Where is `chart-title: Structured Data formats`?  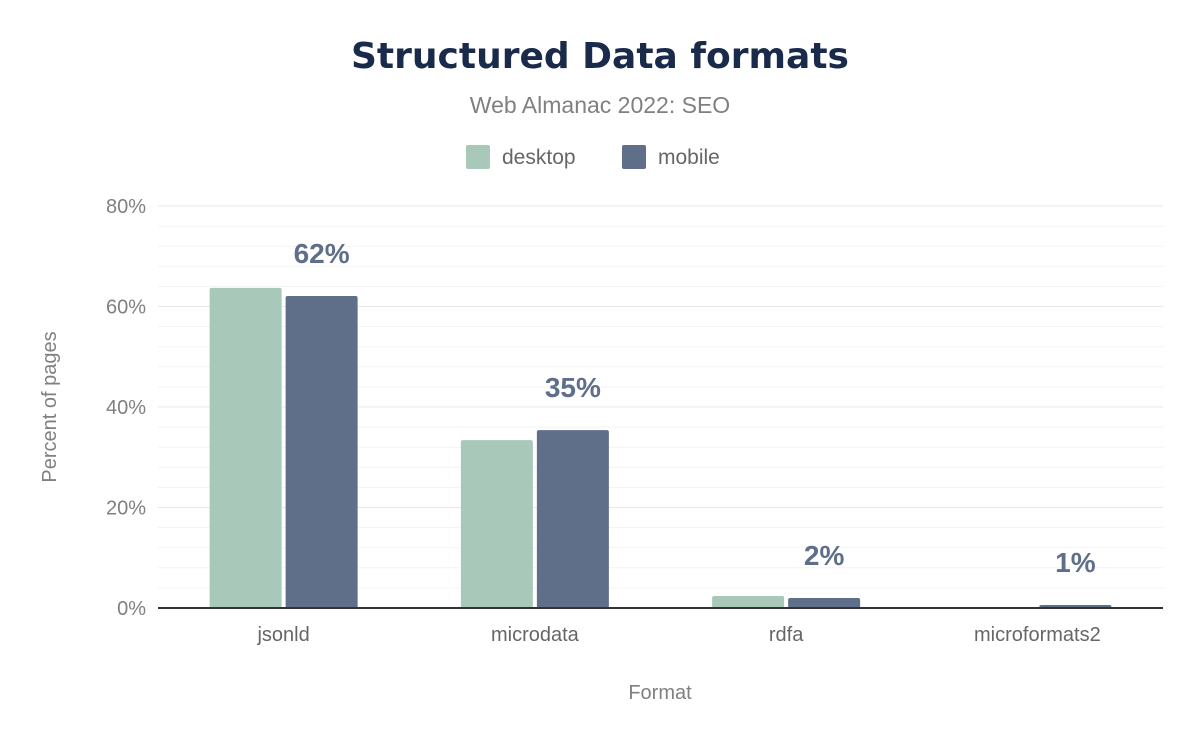
chart-title: Structured Data formats is located at coordinates (600, 56).